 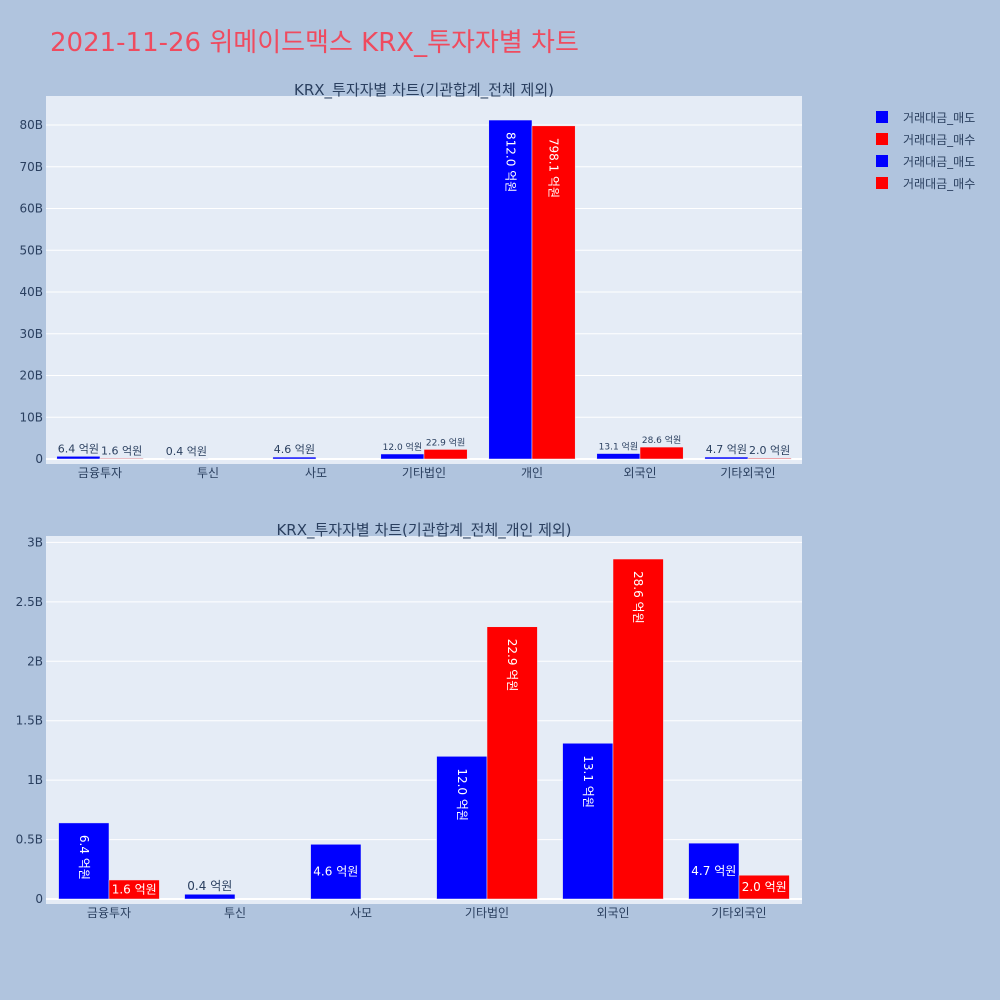 I want to click on chart-title: KRX_투자자별 차트(기관합계_전체 제외), so click(x=424, y=90).